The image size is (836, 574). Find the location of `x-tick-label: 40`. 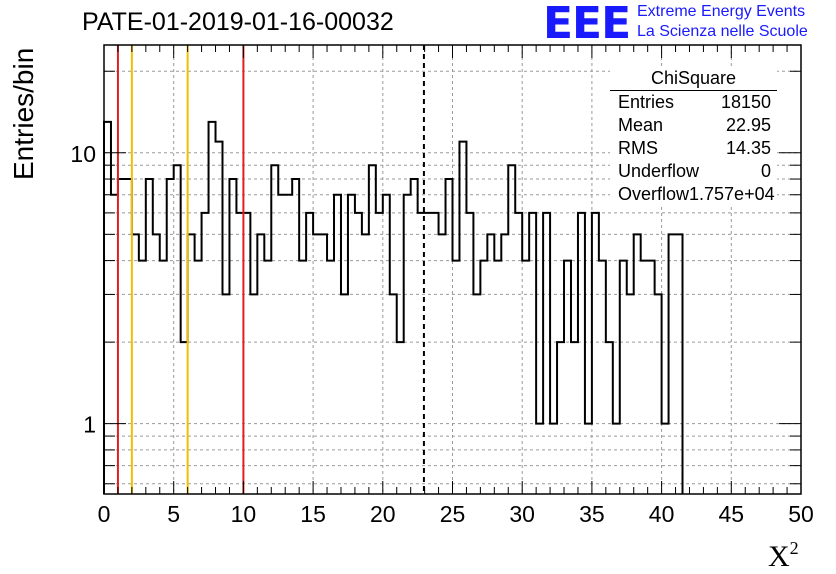

x-tick-label: 40 is located at coordinates (662, 514).